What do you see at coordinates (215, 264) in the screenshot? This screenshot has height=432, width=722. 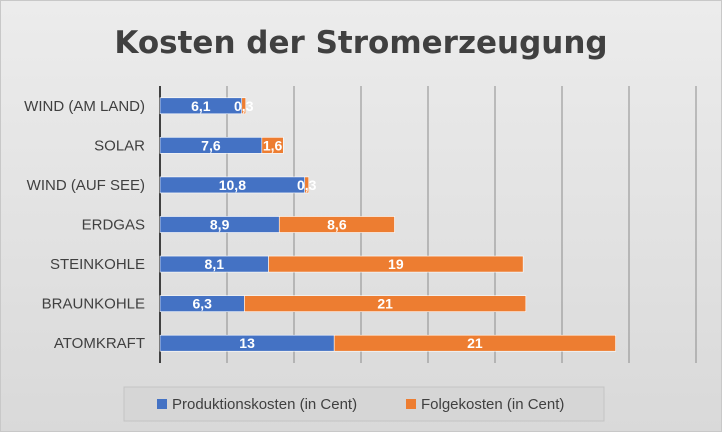 I see `data-label: 8,1` at bounding box center [215, 264].